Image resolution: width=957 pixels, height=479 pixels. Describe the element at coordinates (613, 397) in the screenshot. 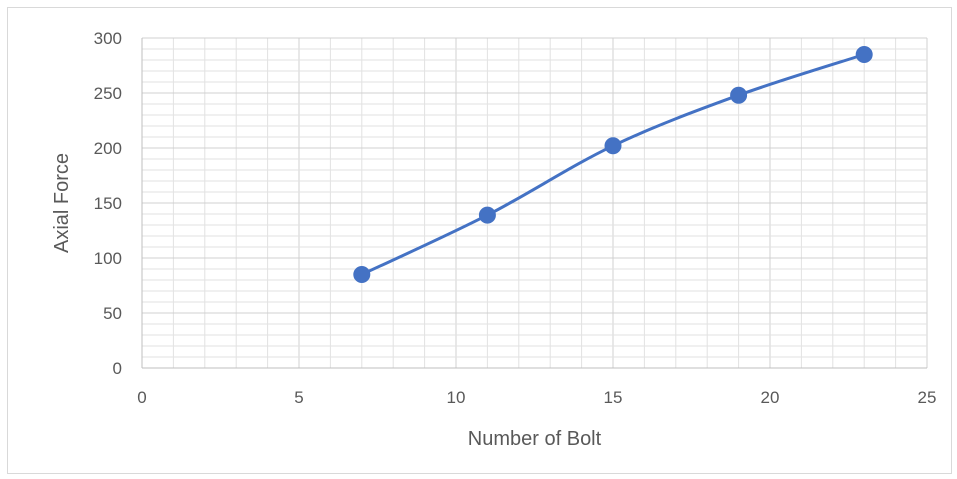

I see `x-tick-label: 15` at that location.